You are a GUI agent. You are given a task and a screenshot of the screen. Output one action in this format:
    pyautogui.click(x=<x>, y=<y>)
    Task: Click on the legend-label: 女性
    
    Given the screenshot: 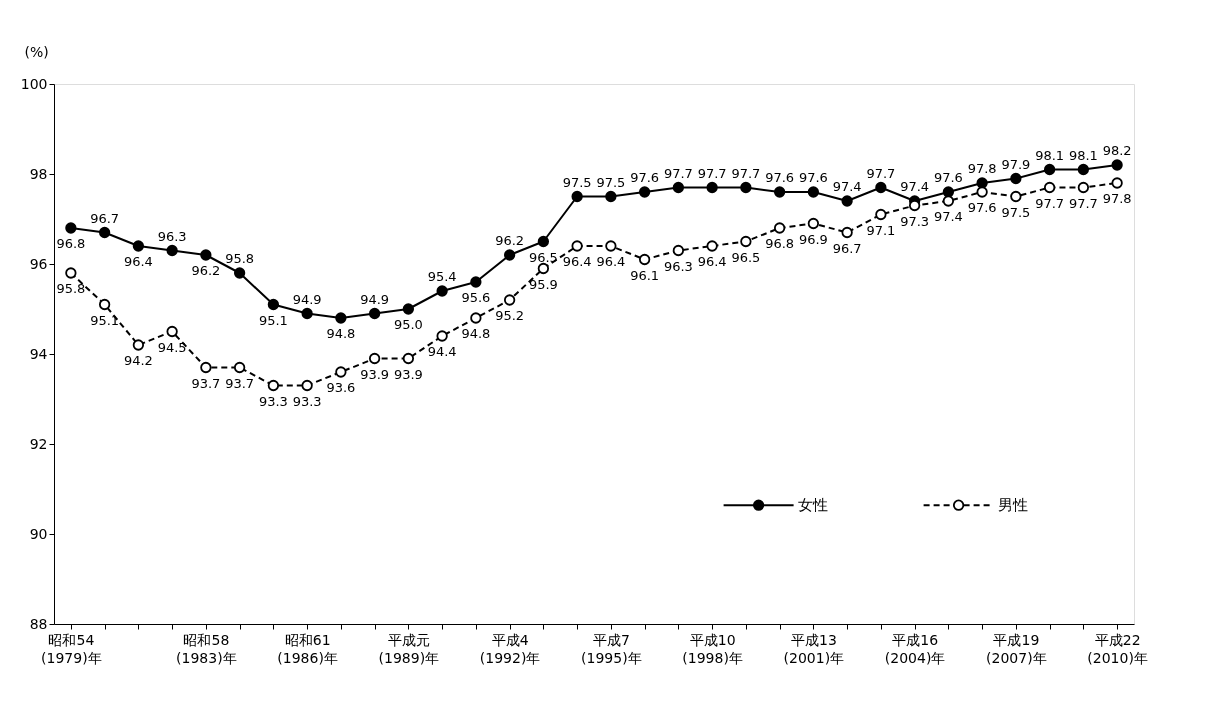 What is the action you would take?
    pyautogui.click(x=812, y=505)
    